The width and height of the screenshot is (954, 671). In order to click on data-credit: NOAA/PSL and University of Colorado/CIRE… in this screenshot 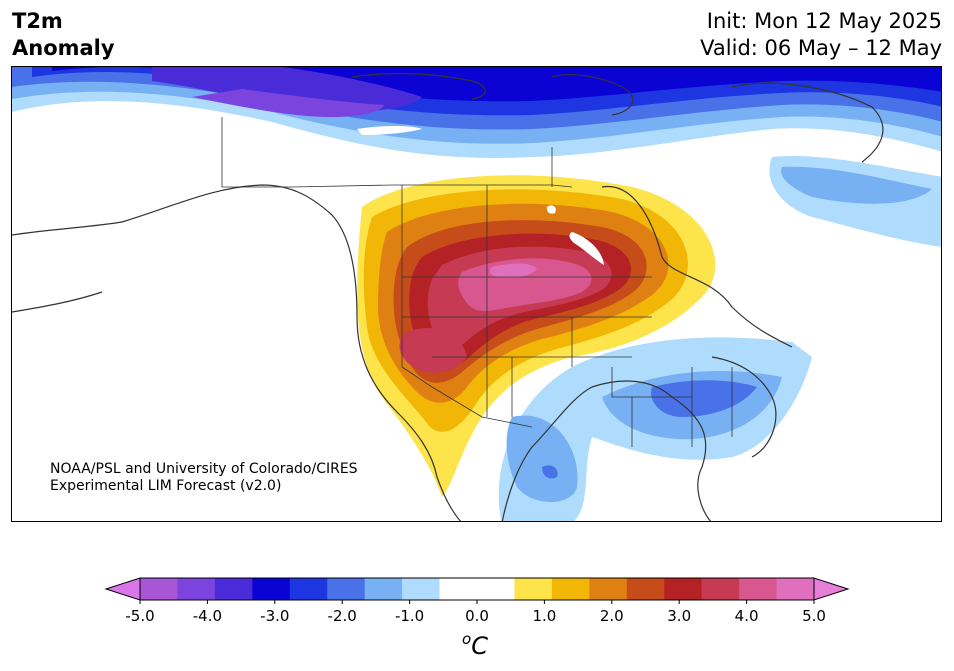, I will do `click(204, 478)`.